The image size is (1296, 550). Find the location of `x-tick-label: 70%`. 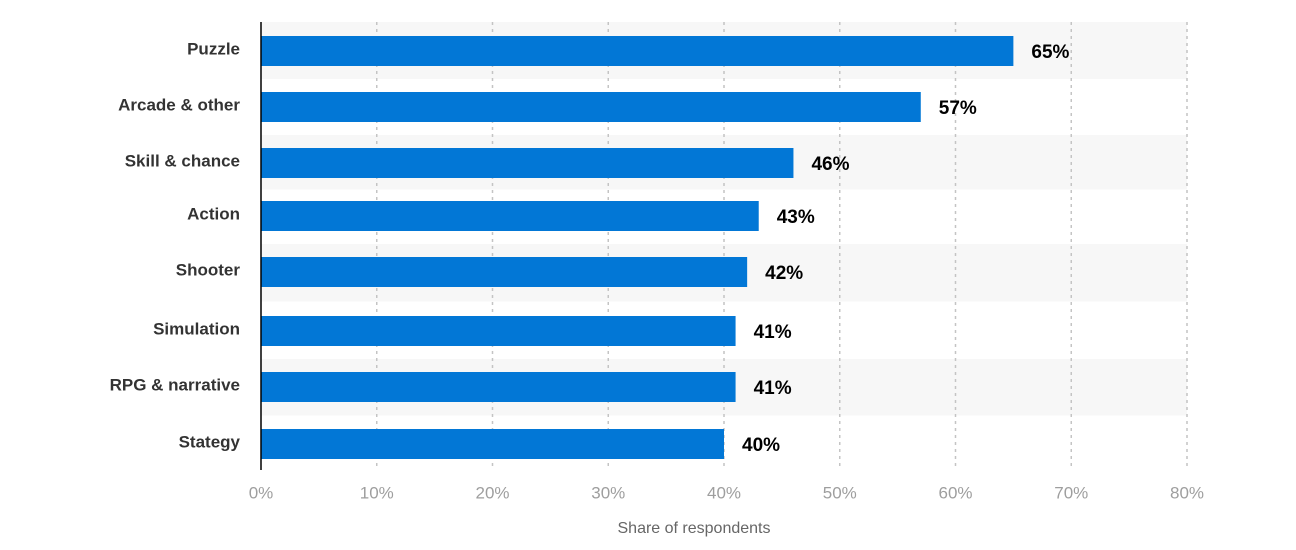

x-tick-label: 70% is located at coordinates (1071, 492).